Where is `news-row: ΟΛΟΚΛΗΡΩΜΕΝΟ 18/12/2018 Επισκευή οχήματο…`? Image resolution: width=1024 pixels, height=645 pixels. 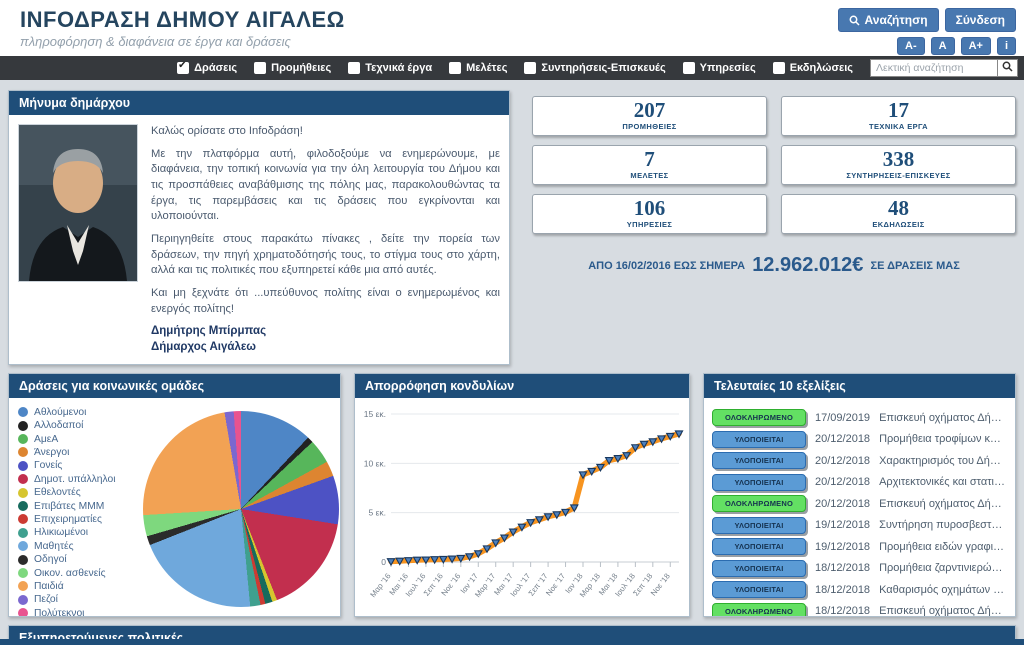 news-row: ΟΛΟΚΛΗΡΩΜΕΝΟ 18/12/2018 Επισκευή οχήματο… is located at coordinates (859, 609).